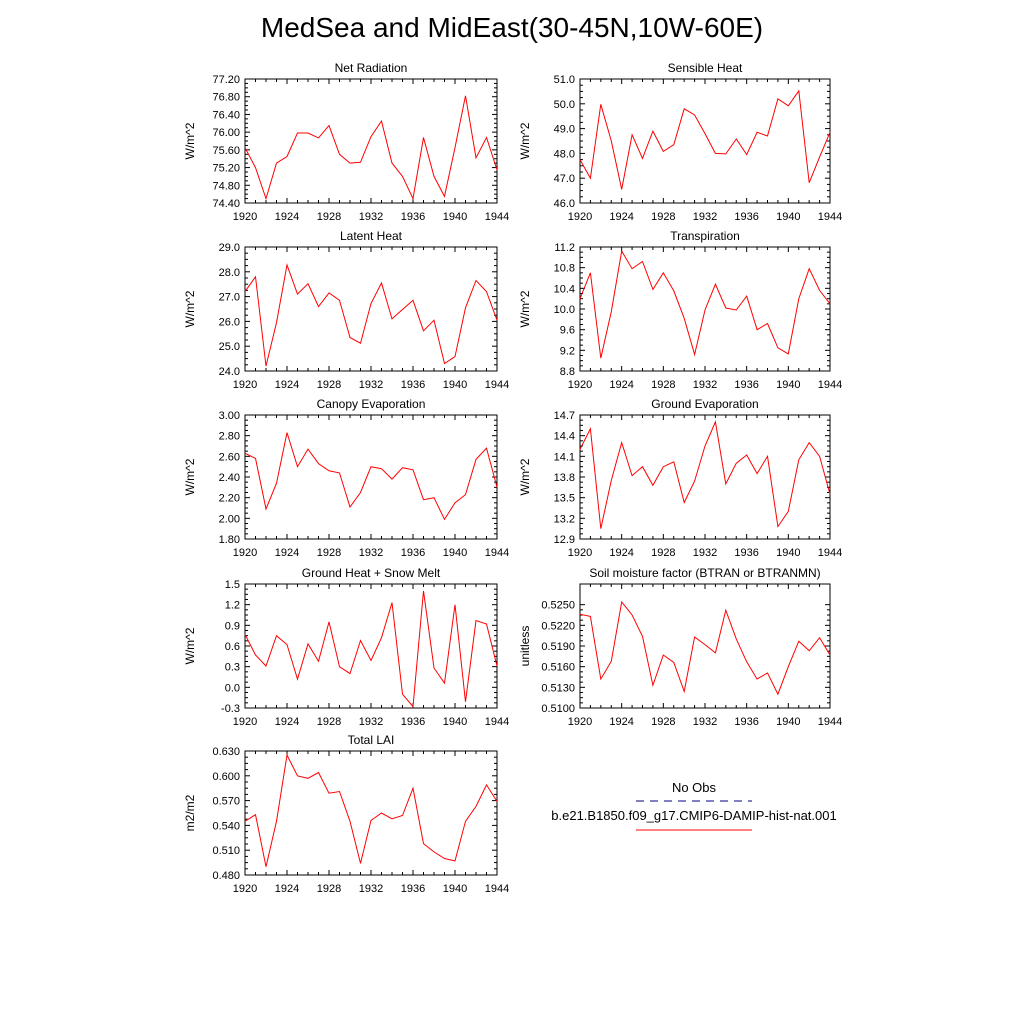 This screenshot has height=1024, width=1024. Describe the element at coordinates (558, 709) in the screenshot. I see `y-tick-label: 0.5100` at that location.